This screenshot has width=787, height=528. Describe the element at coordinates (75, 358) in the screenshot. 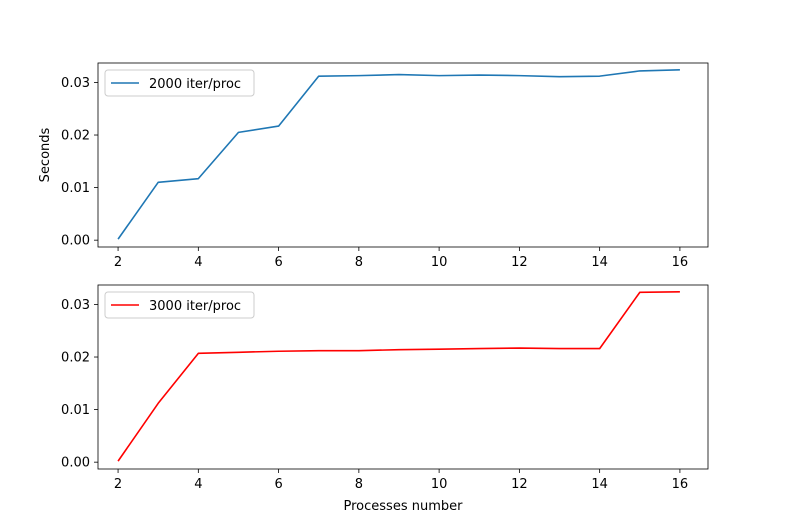

I see `y-tick-label-bottom-2: 0.02` at that location.